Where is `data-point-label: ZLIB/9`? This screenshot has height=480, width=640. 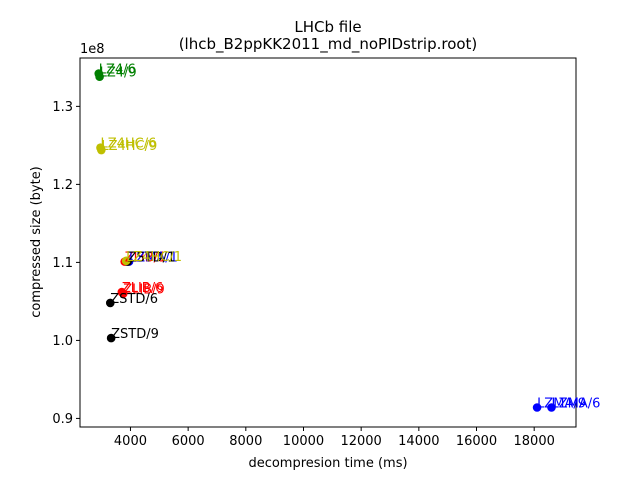 data-point-label: ZLIB/9 is located at coordinates (144, 290).